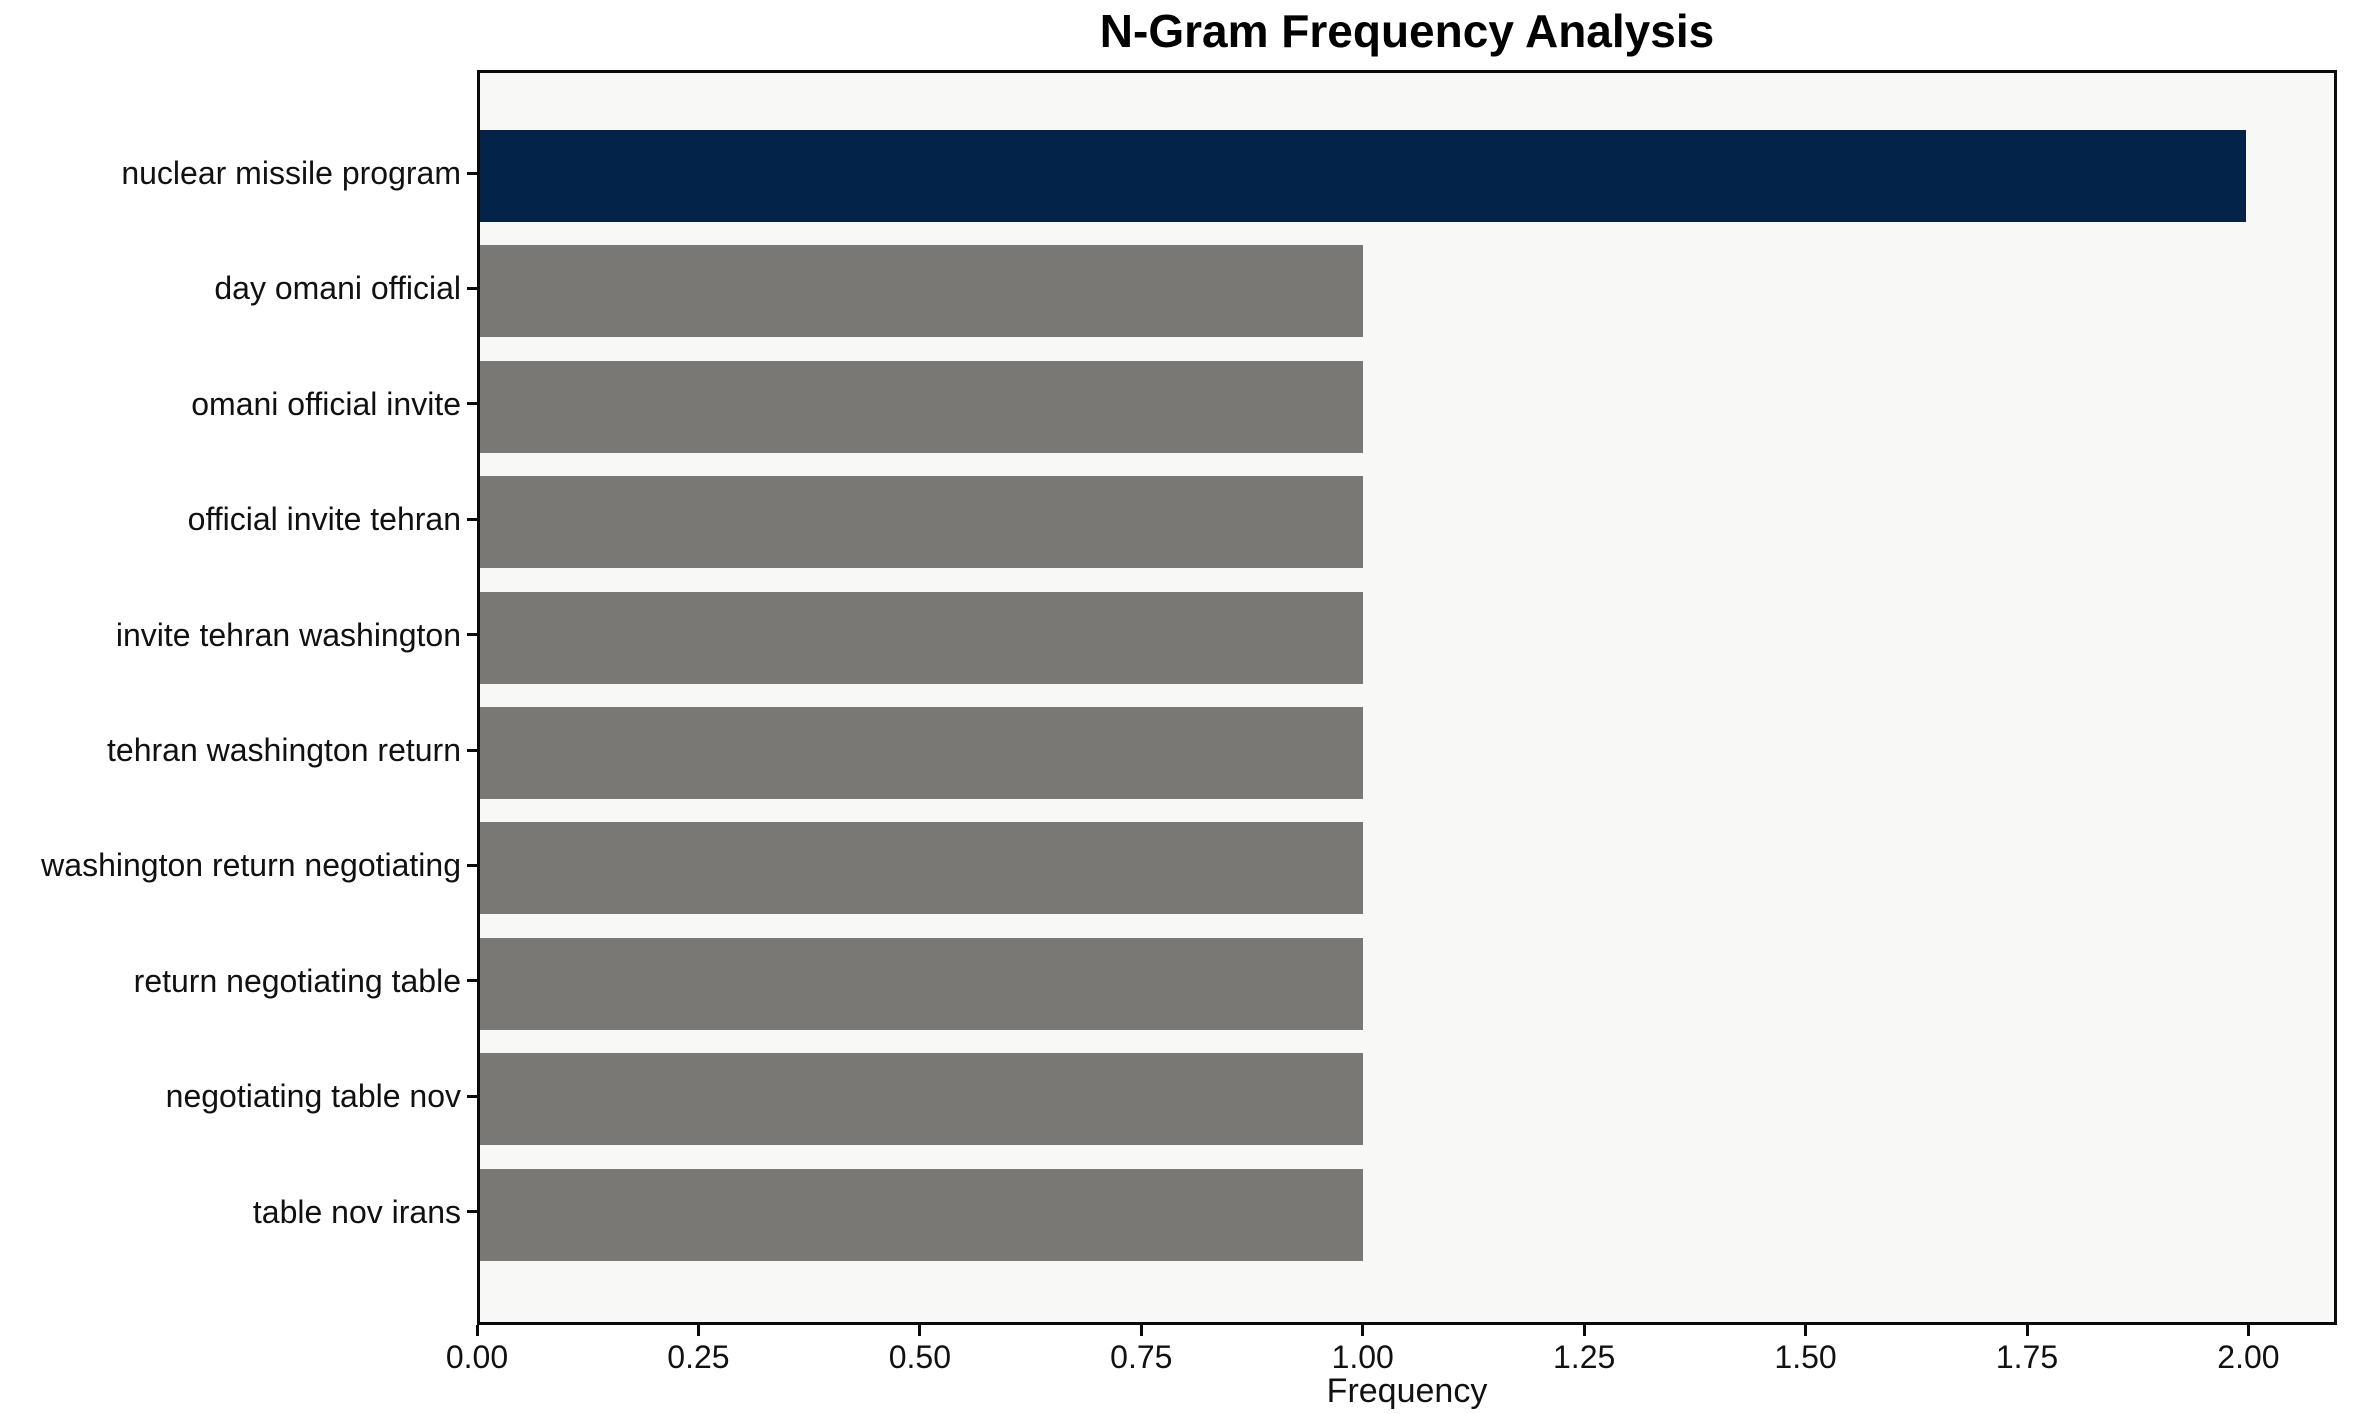 This screenshot has height=1414, width=2357. Describe the element at coordinates (1362, 1357) in the screenshot. I see `x-tick-label: 1.00` at that location.